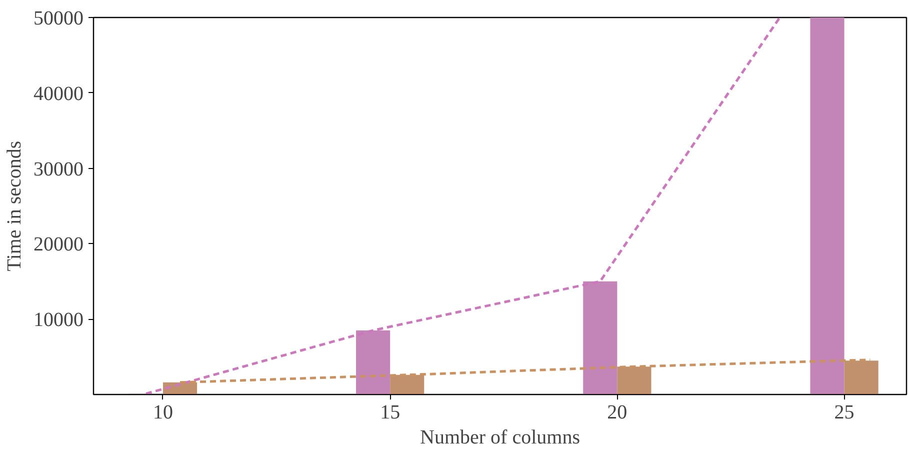 The image size is (908, 451). I want to click on y-tick-label: 10000, so click(59, 320).